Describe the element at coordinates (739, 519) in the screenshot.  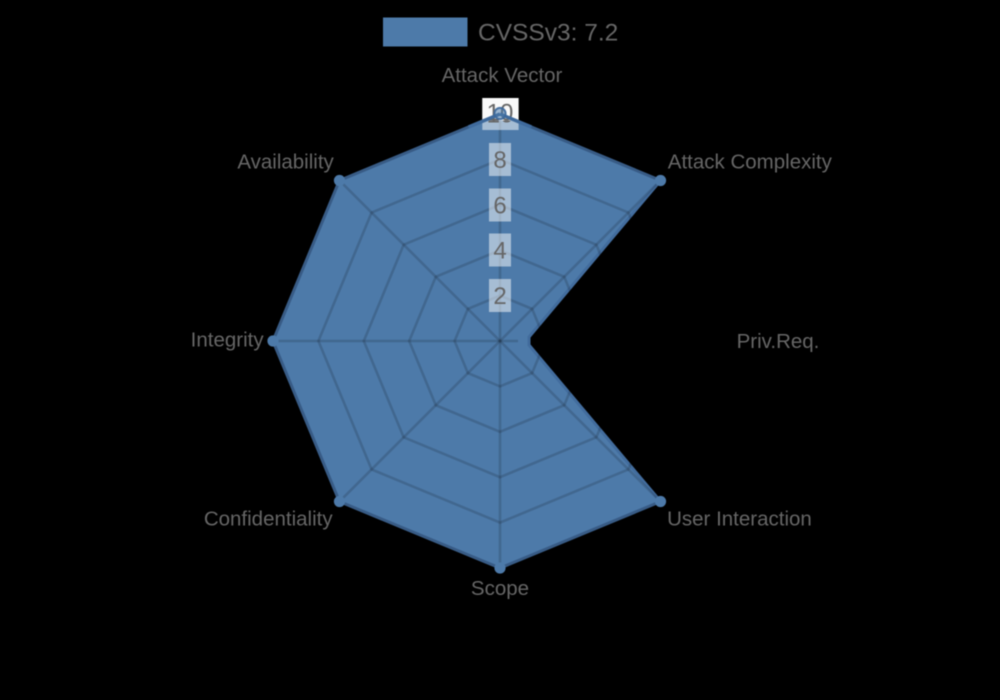
I see `svg-text: User Interaction` at that location.